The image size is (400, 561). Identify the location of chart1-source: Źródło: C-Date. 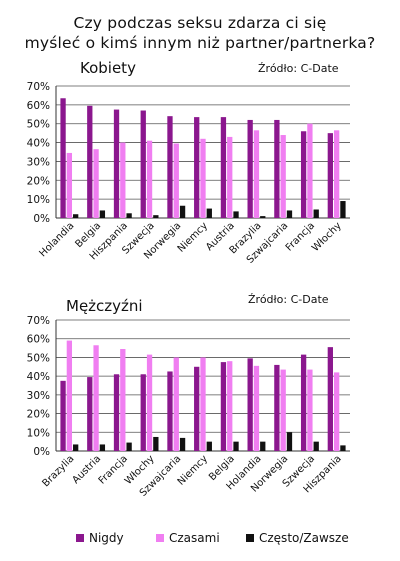
(298, 68).